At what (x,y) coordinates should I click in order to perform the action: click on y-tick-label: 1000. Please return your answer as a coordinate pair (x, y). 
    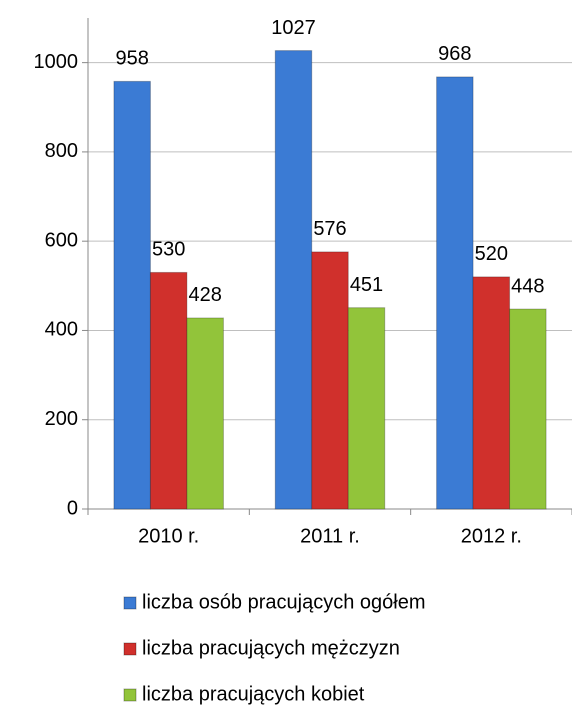
    Looking at the image, I should click on (56, 62).